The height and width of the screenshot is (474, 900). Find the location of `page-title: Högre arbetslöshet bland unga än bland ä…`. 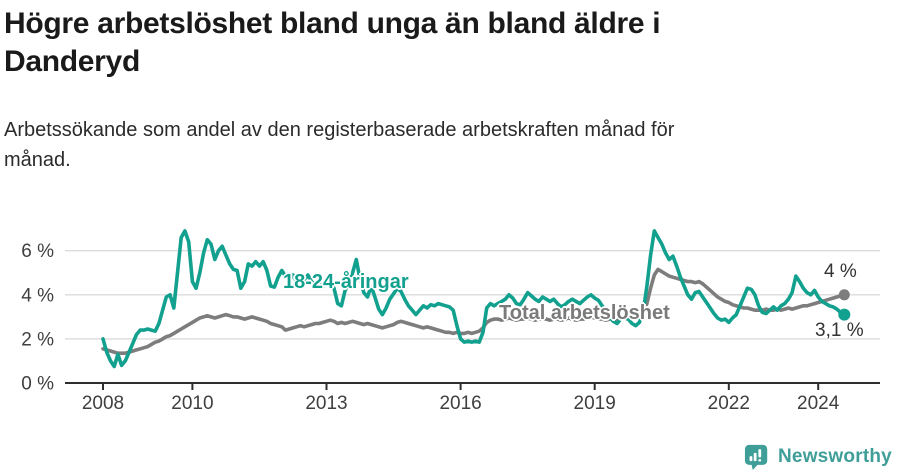

page-title: Högre arbetslöshet bland unga än bland ä… is located at coordinates (419, 43).